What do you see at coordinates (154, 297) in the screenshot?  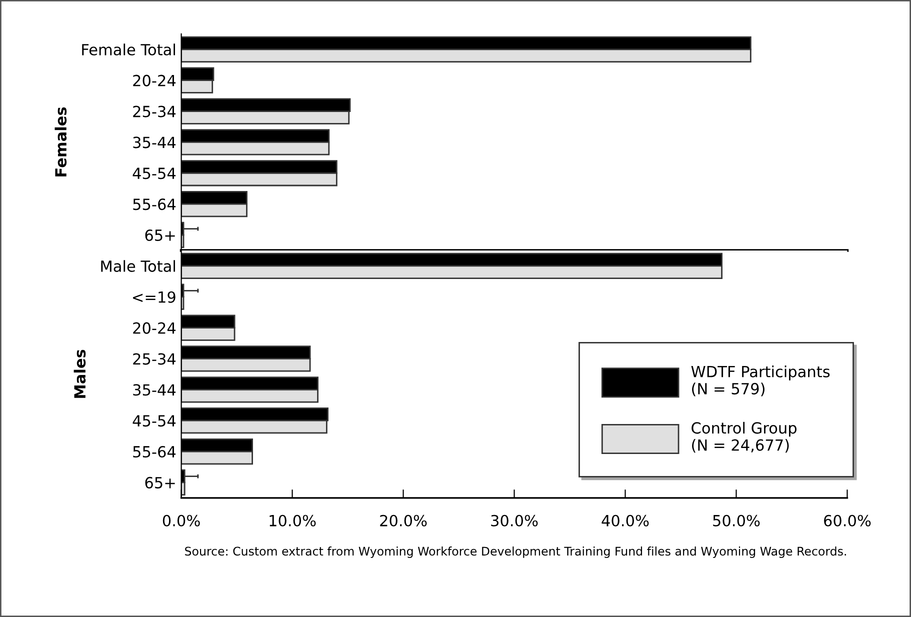 I see `y-tick-label: <=19` at bounding box center [154, 297].